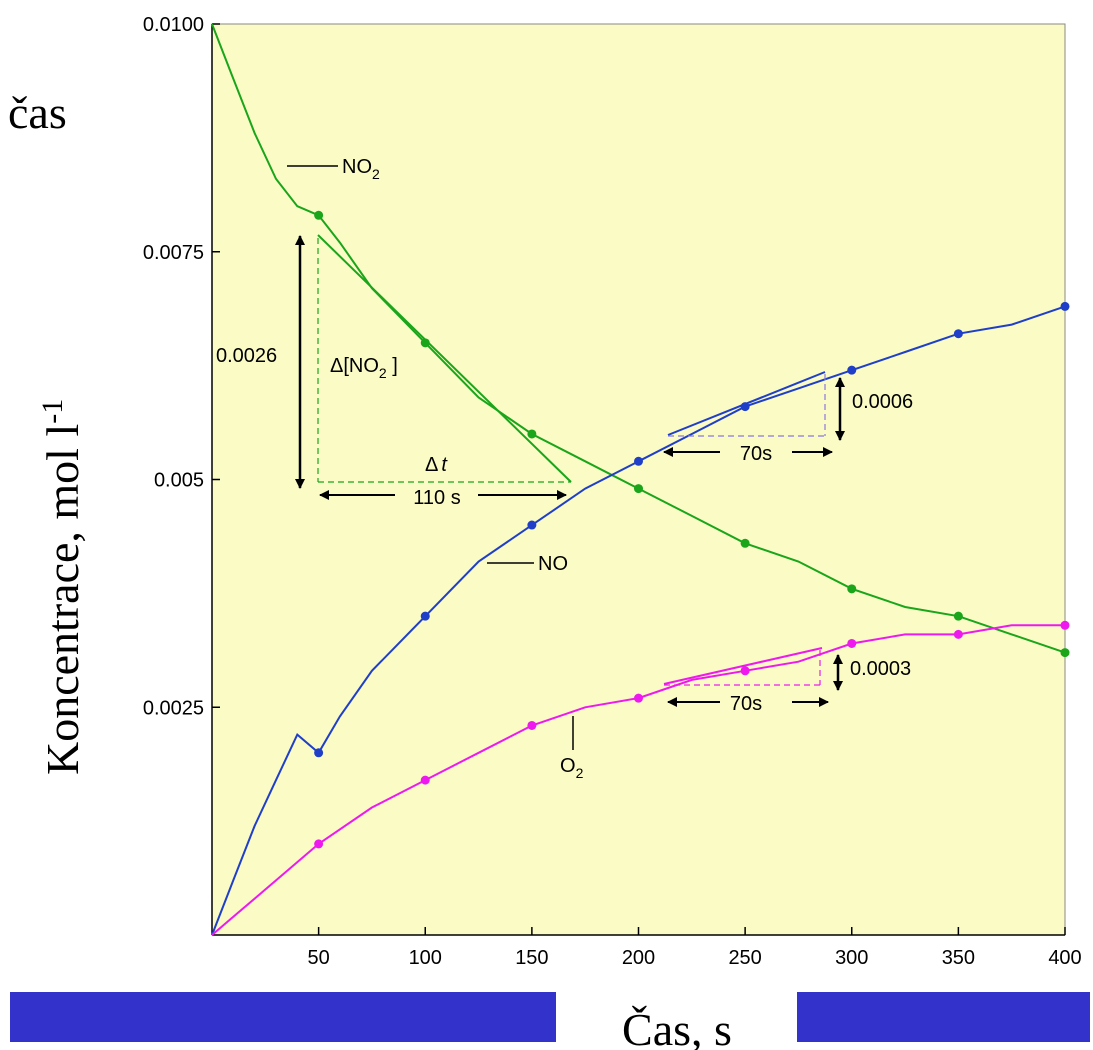 The width and height of the screenshot is (1093, 1050). Describe the element at coordinates (568, 766) in the screenshot. I see `o2-series-label-main: O` at that location.